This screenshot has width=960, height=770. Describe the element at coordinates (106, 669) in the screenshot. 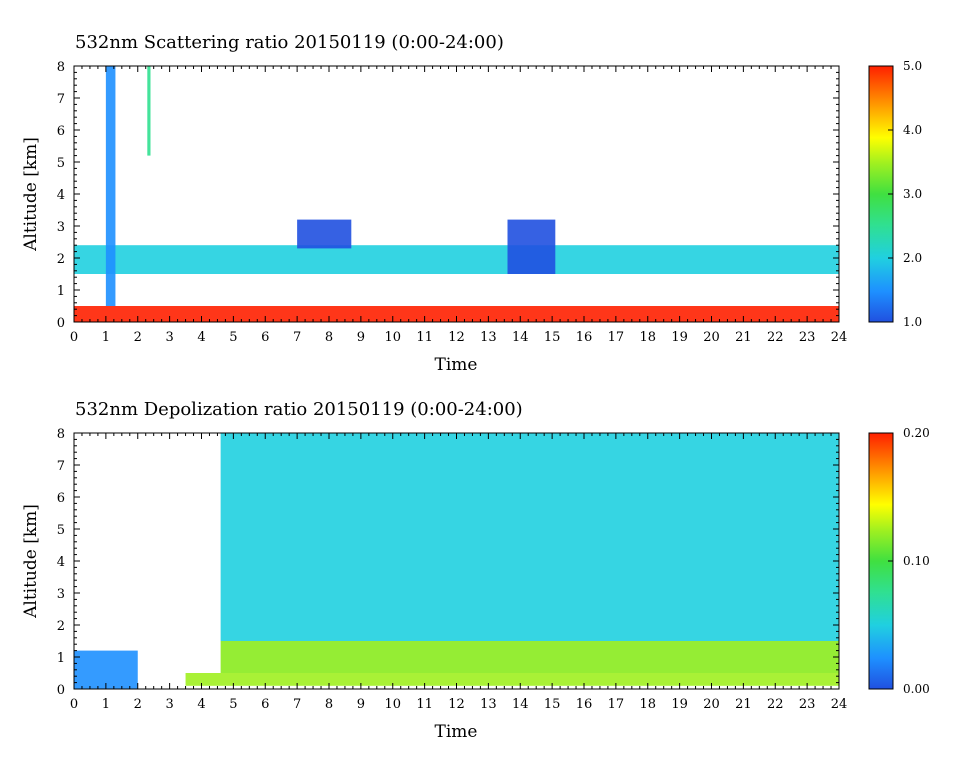

I see `heatmap-region-low-depol` at that location.